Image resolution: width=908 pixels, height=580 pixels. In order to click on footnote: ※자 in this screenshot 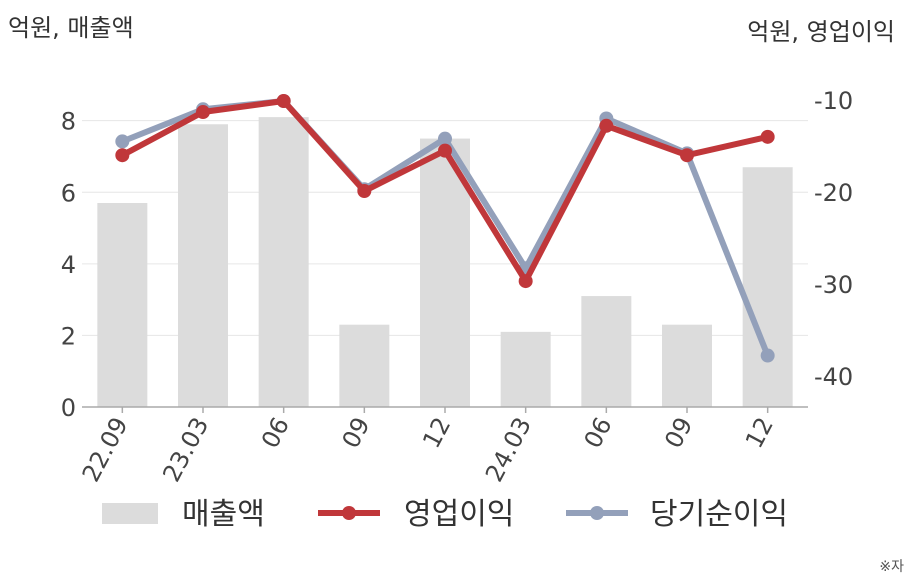, I will do `click(891, 567)`.